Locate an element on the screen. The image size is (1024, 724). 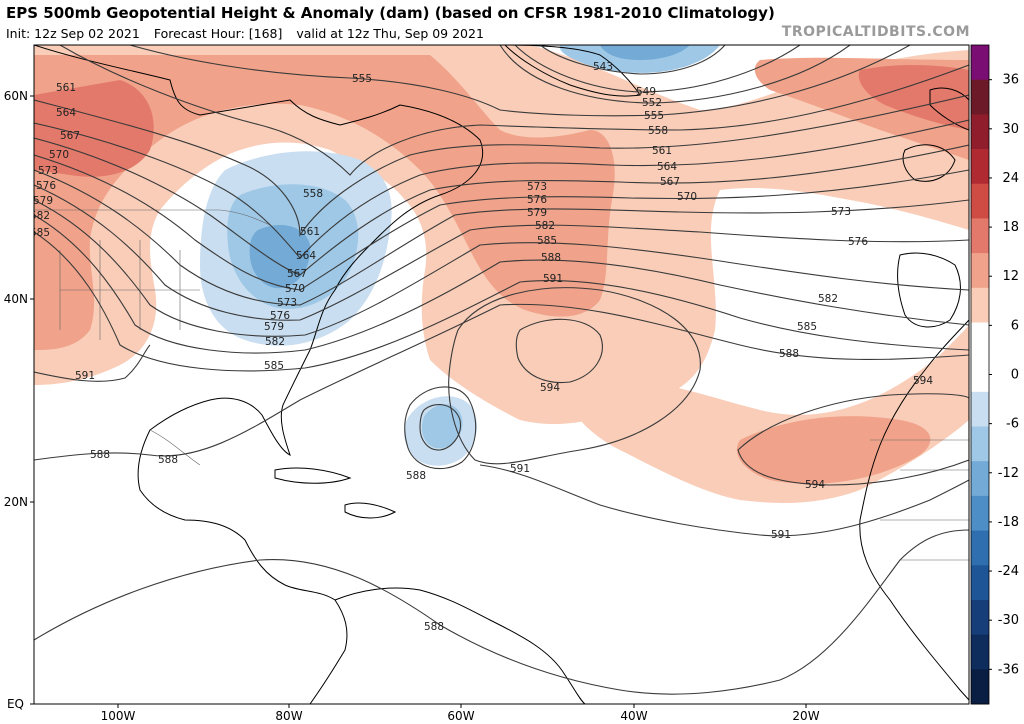
anomaly-plus6-africa is located at coordinates (833, 450).